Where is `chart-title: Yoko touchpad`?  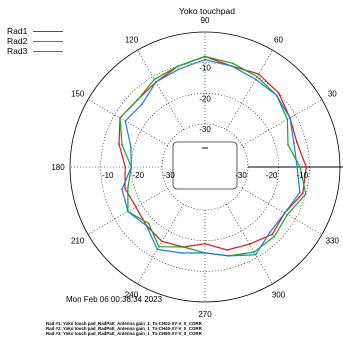 chart-title: Yoko touchpad is located at coordinates (207, 11).